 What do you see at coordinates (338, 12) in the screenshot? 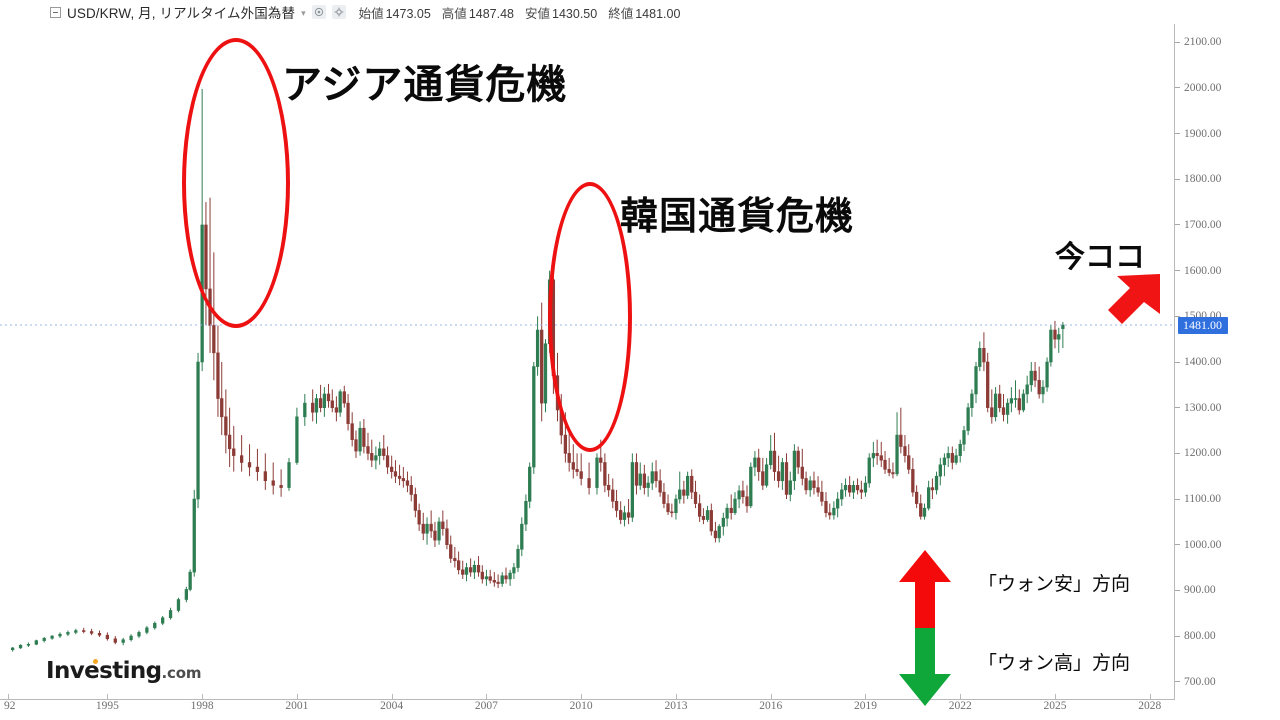
I see `gear-icon` at bounding box center [338, 12].